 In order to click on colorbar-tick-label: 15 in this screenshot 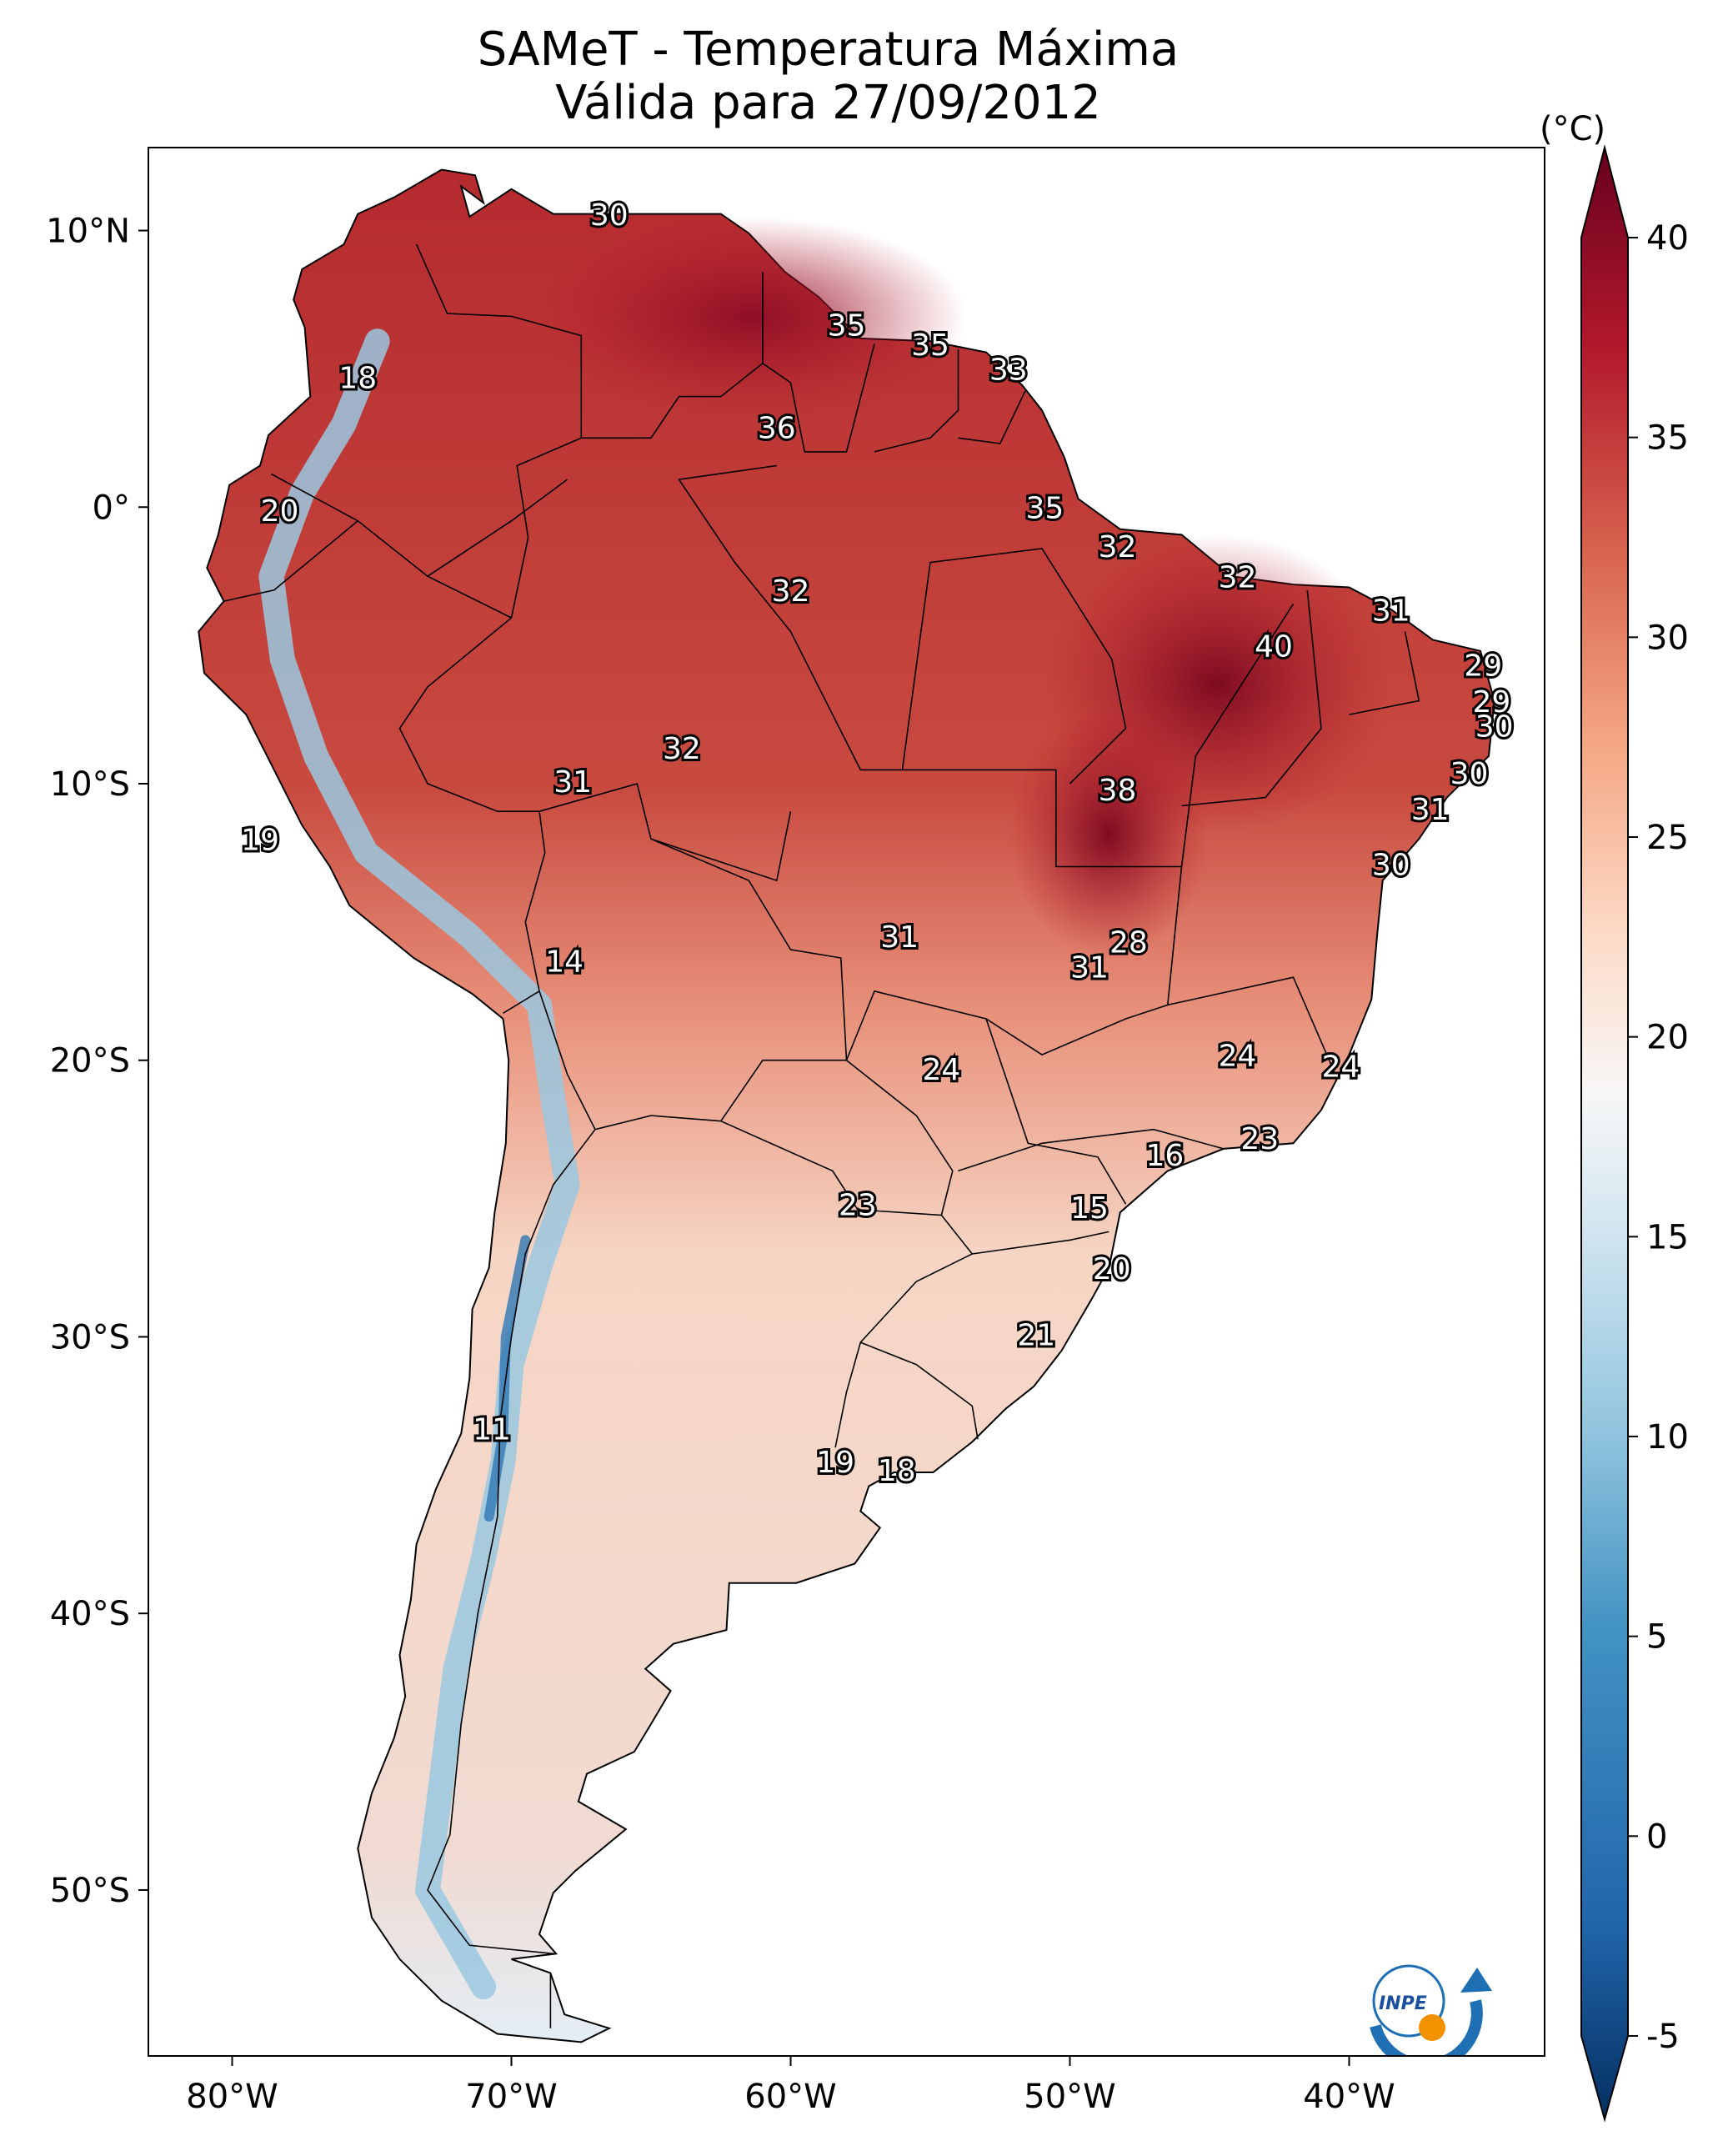, I will do `click(1667, 1237)`.